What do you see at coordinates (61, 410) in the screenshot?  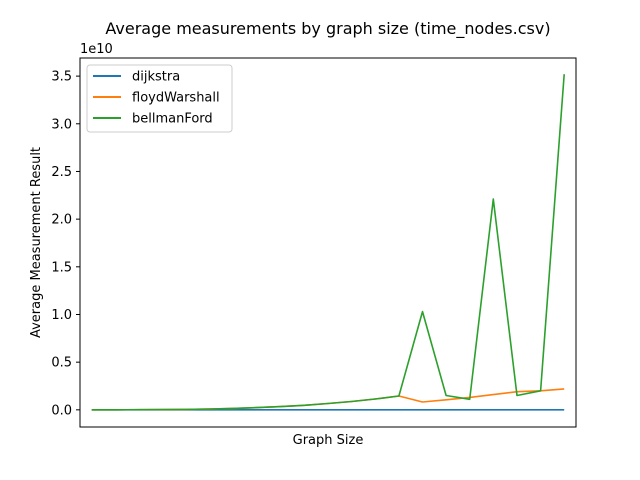 I see `y-tick-label: 0.0` at bounding box center [61, 410].